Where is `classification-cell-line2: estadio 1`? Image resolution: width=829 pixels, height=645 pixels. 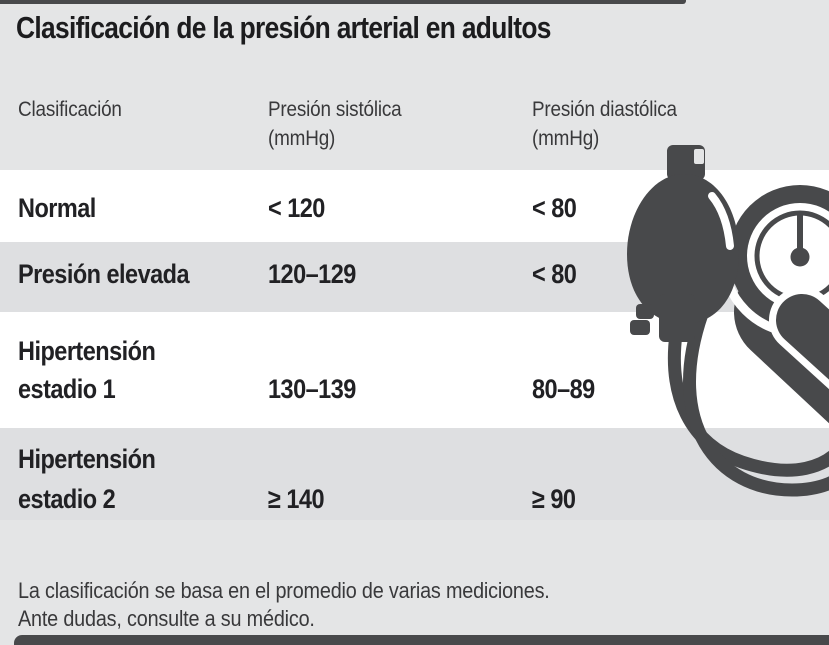 classification-cell-line2: estadio 1 is located at coordinates (67, 389).